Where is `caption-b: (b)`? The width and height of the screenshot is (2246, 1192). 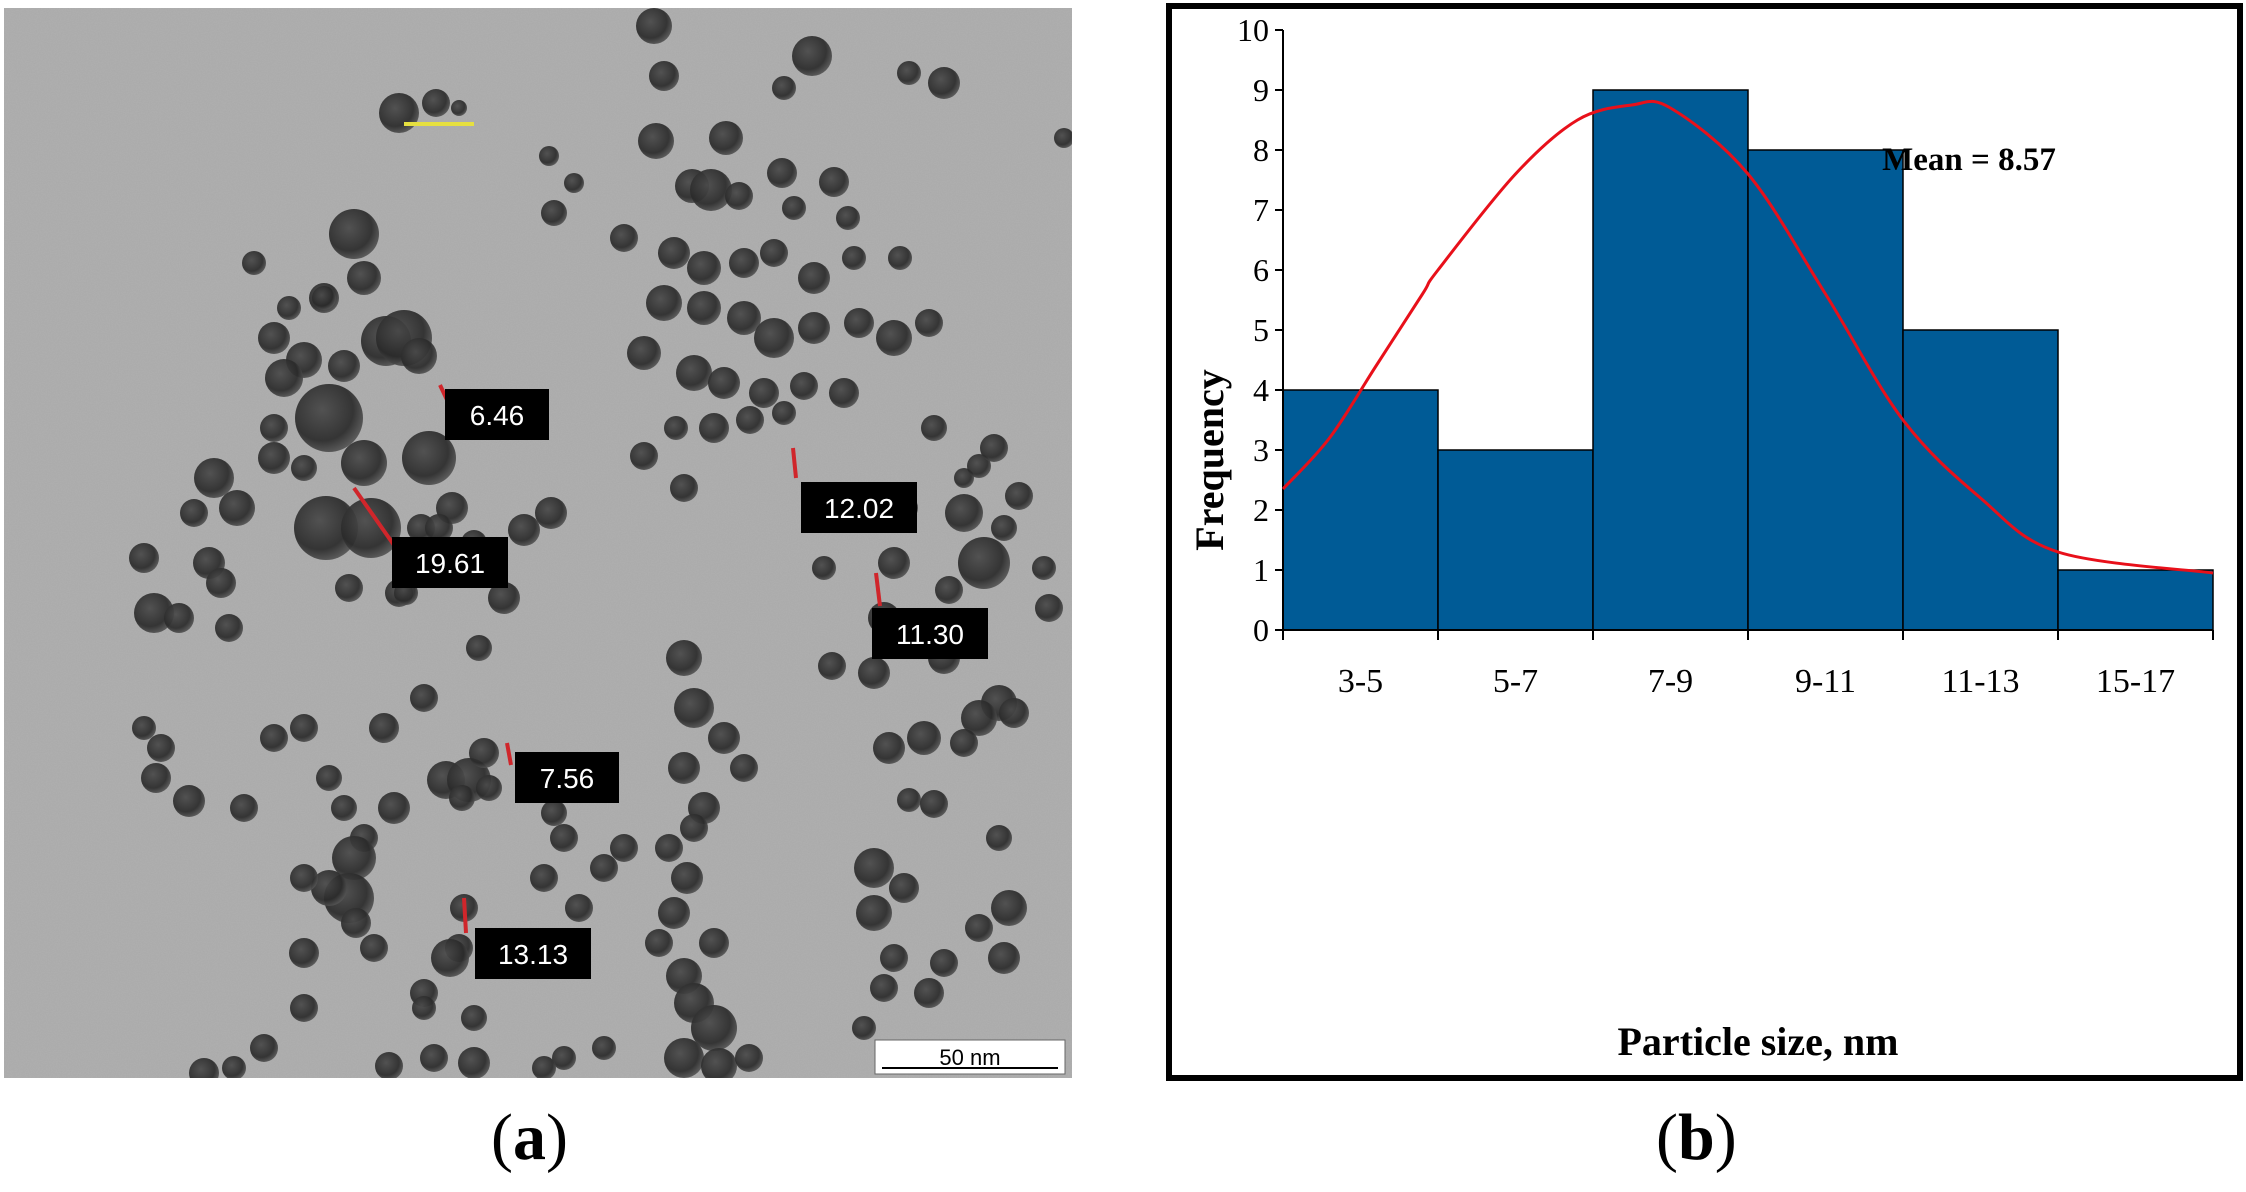 caption-b: (b) is located at coordinates (1696, 1138).